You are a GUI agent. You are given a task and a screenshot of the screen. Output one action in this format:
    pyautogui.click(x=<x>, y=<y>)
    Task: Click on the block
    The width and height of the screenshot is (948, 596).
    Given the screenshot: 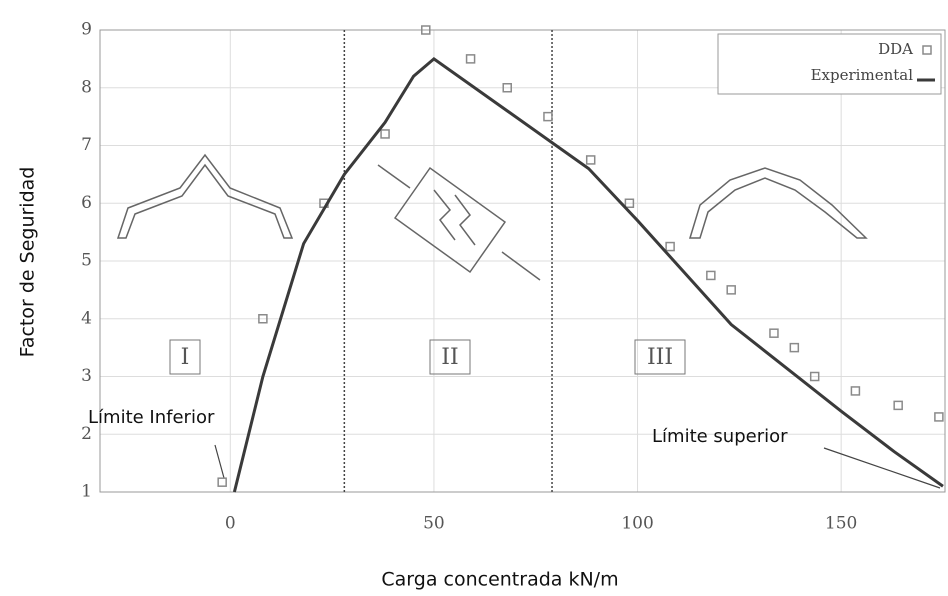 What is the action you would take?
    pyautogui.click(x=450, y=220)
    